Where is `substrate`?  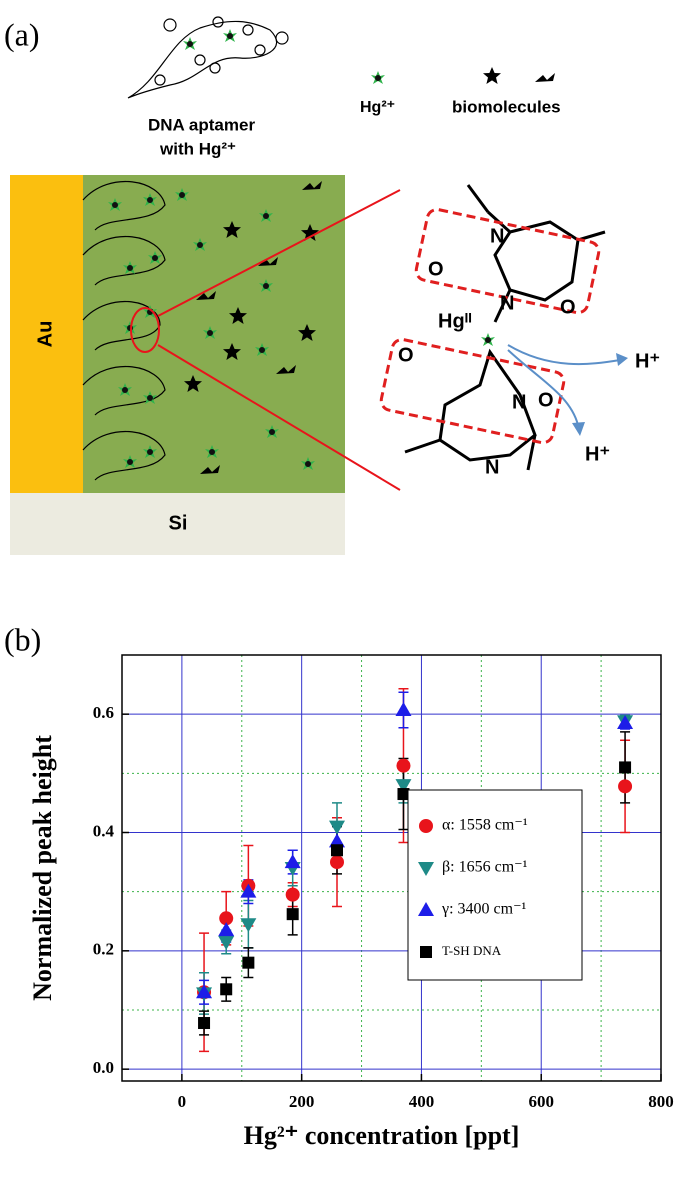
substrate is located at coordinates (177, 524).